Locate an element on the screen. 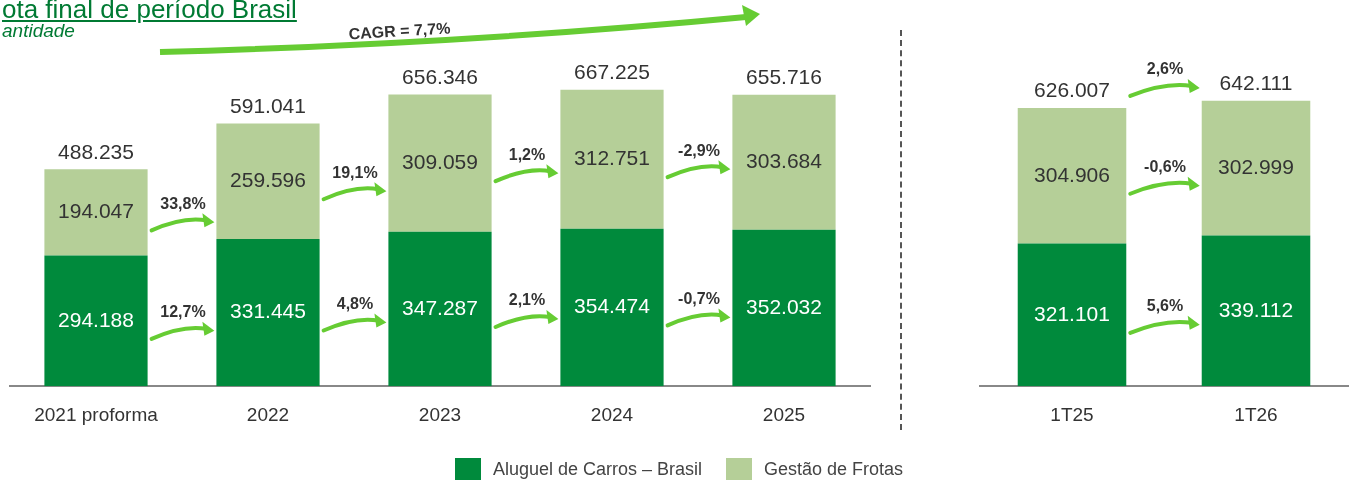  data-label: 331.445 is located at coordinates (268, 311).